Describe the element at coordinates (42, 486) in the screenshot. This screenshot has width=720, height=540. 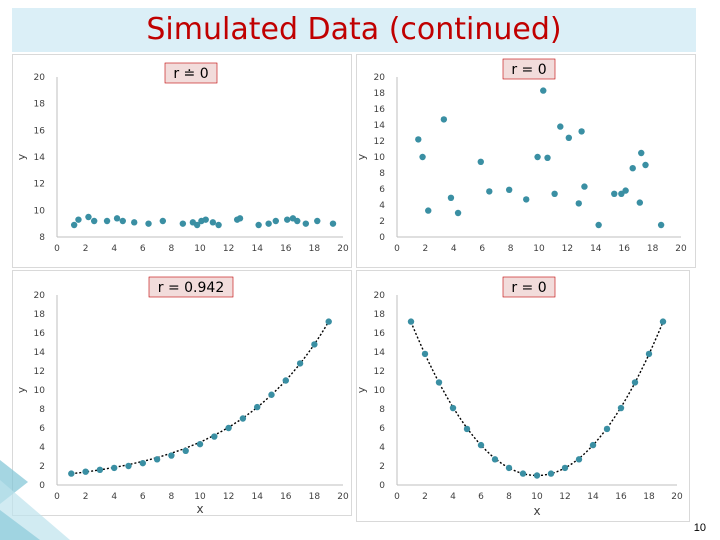
I see `y-tick-label: 0` at that location.